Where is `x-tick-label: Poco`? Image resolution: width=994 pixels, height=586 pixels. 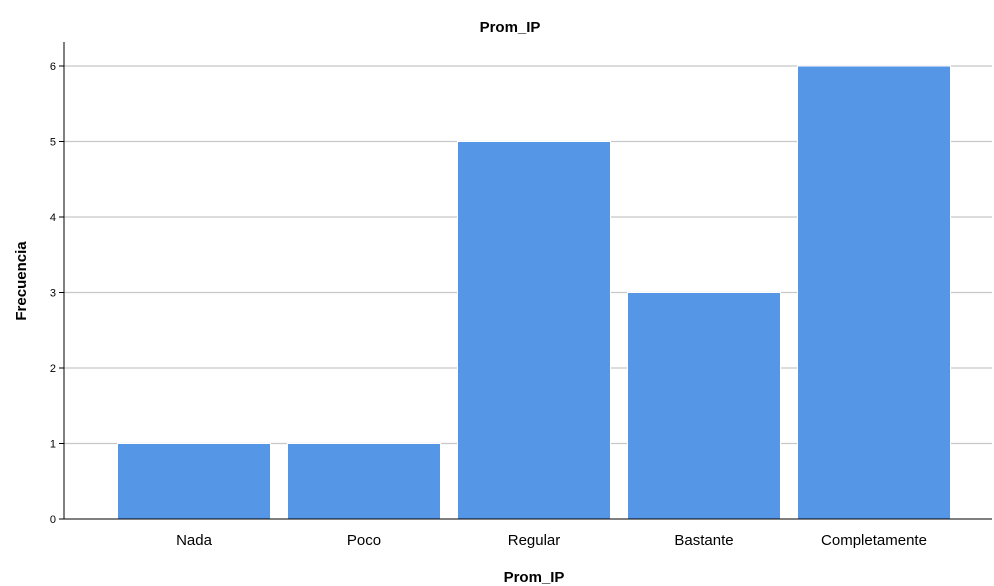 x-tick-label: Poco is located at coordinates (364, 540).